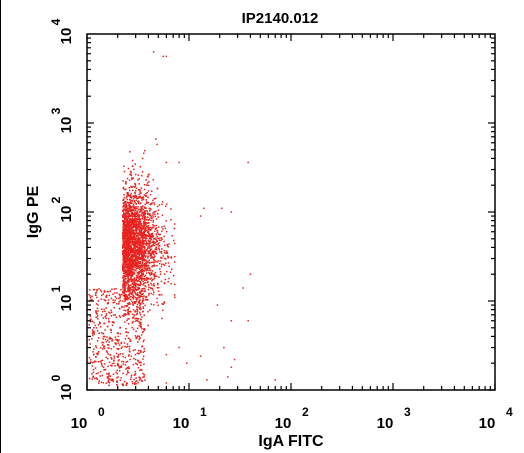 Image resolution: width=524 pixels, height=453 pixels. I want to click on y-tick-exponent: 4, so click(56, 21).